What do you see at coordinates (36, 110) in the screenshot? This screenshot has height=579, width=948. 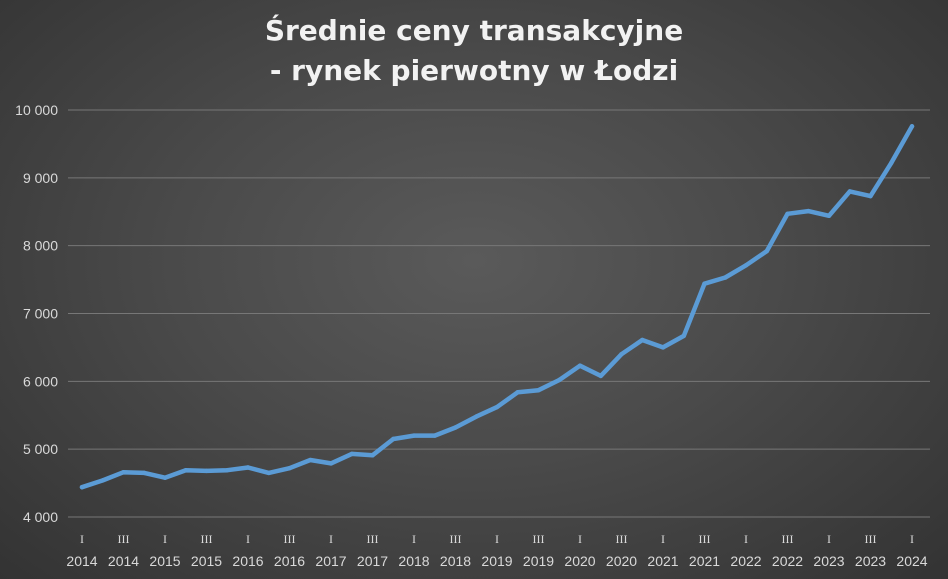 I see `y-tick-label: 10 000` at bounding box center [36, 110].